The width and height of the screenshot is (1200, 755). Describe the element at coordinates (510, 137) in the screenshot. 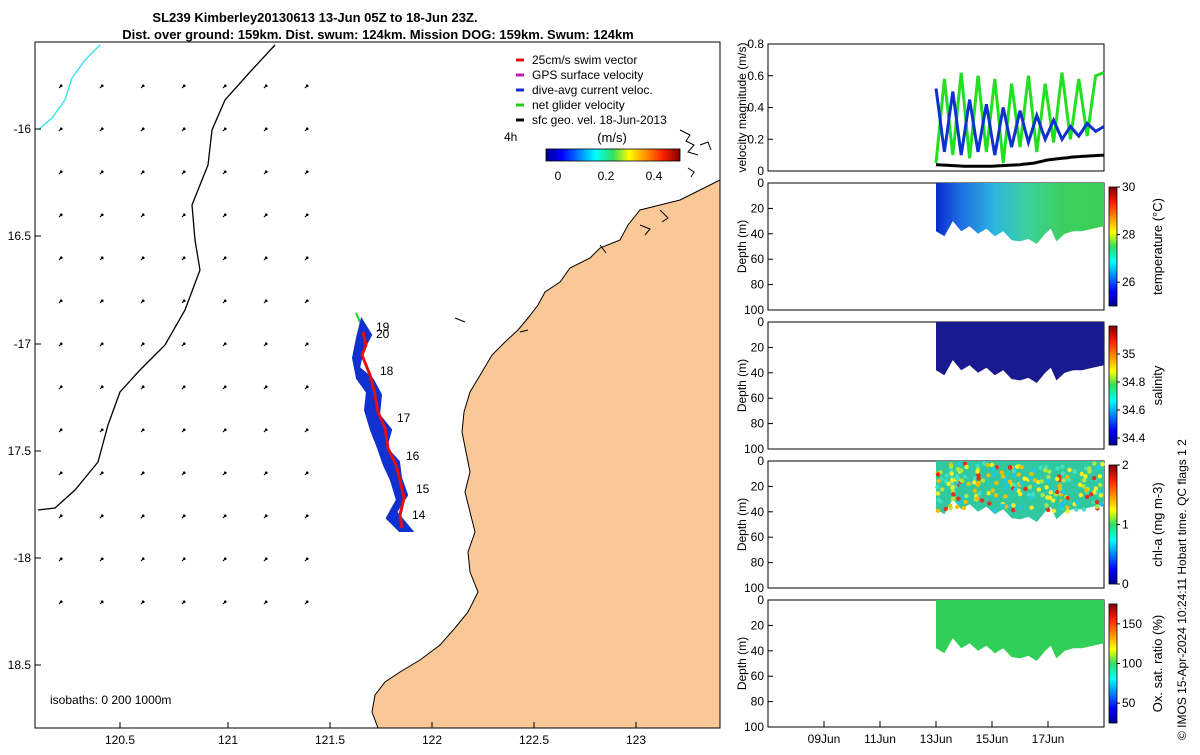

I see `vector-scale-label: 4h` at that location.